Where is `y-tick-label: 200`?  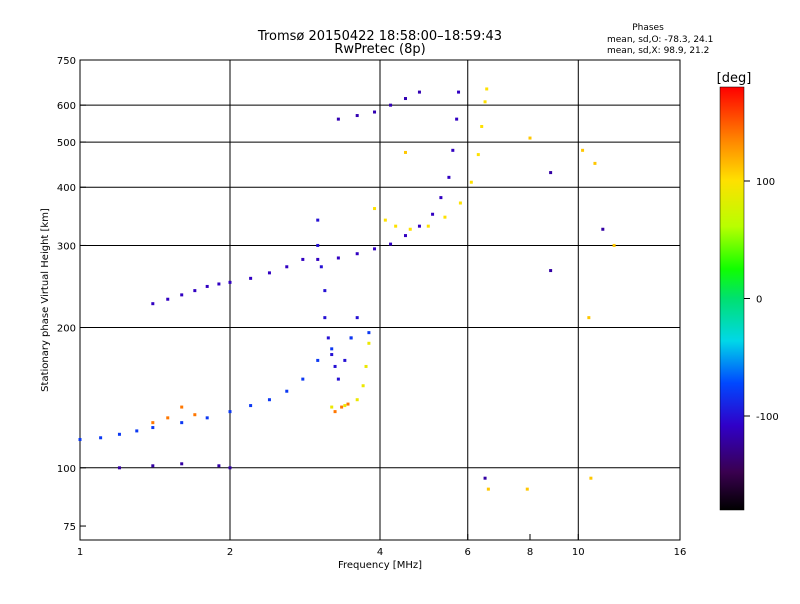 y-tick-label: 200 is located at coordinates (66, 329).